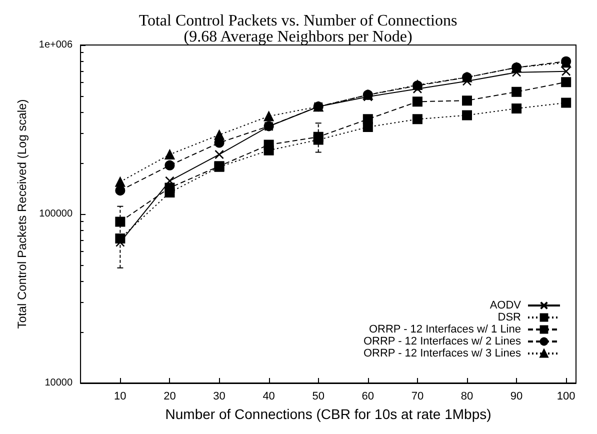 This screenshot has height=434, width=597. What do you see at coordinates (318, 396) in the screenshot?
I see `x-tick-label: 50` at bounding box center [318, 396].